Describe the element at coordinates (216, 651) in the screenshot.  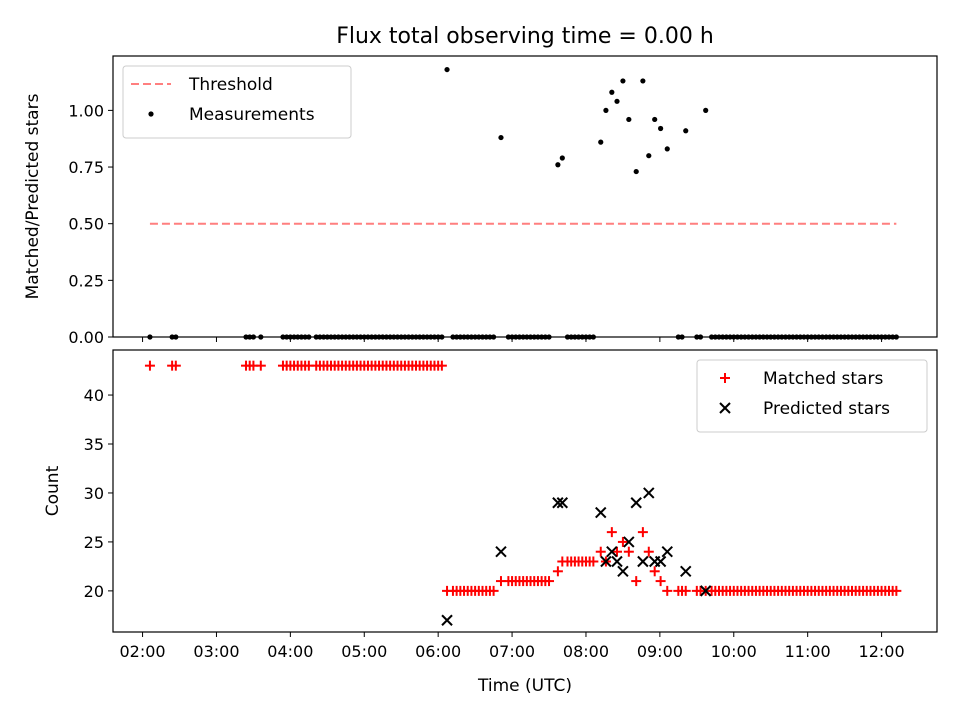
I see `x-tick-label: 03:00` at that location.